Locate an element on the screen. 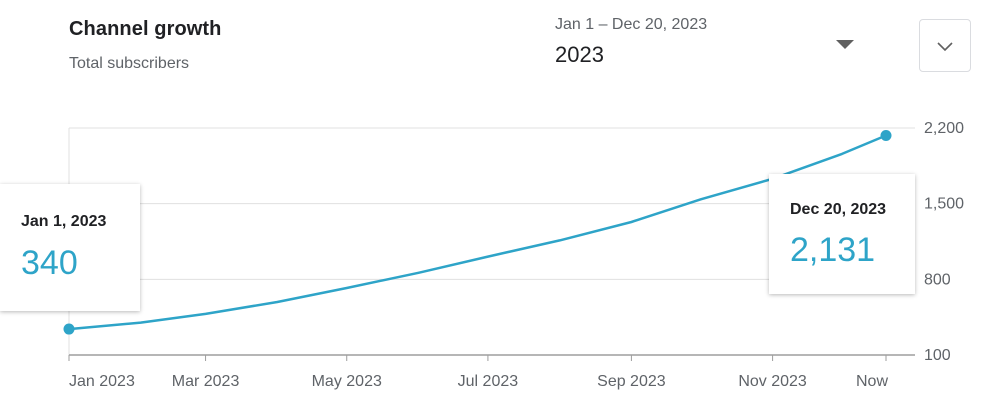 The height and width of the screenshot is (406, 990). x-tick-label: Nov 2023 is located at coordinates (772, 381).